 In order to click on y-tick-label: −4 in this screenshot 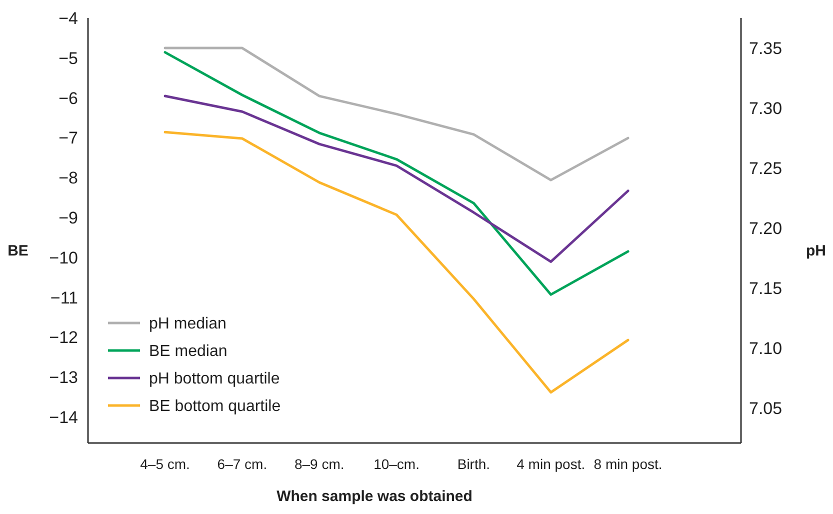, I will do `click(68, 18)`.